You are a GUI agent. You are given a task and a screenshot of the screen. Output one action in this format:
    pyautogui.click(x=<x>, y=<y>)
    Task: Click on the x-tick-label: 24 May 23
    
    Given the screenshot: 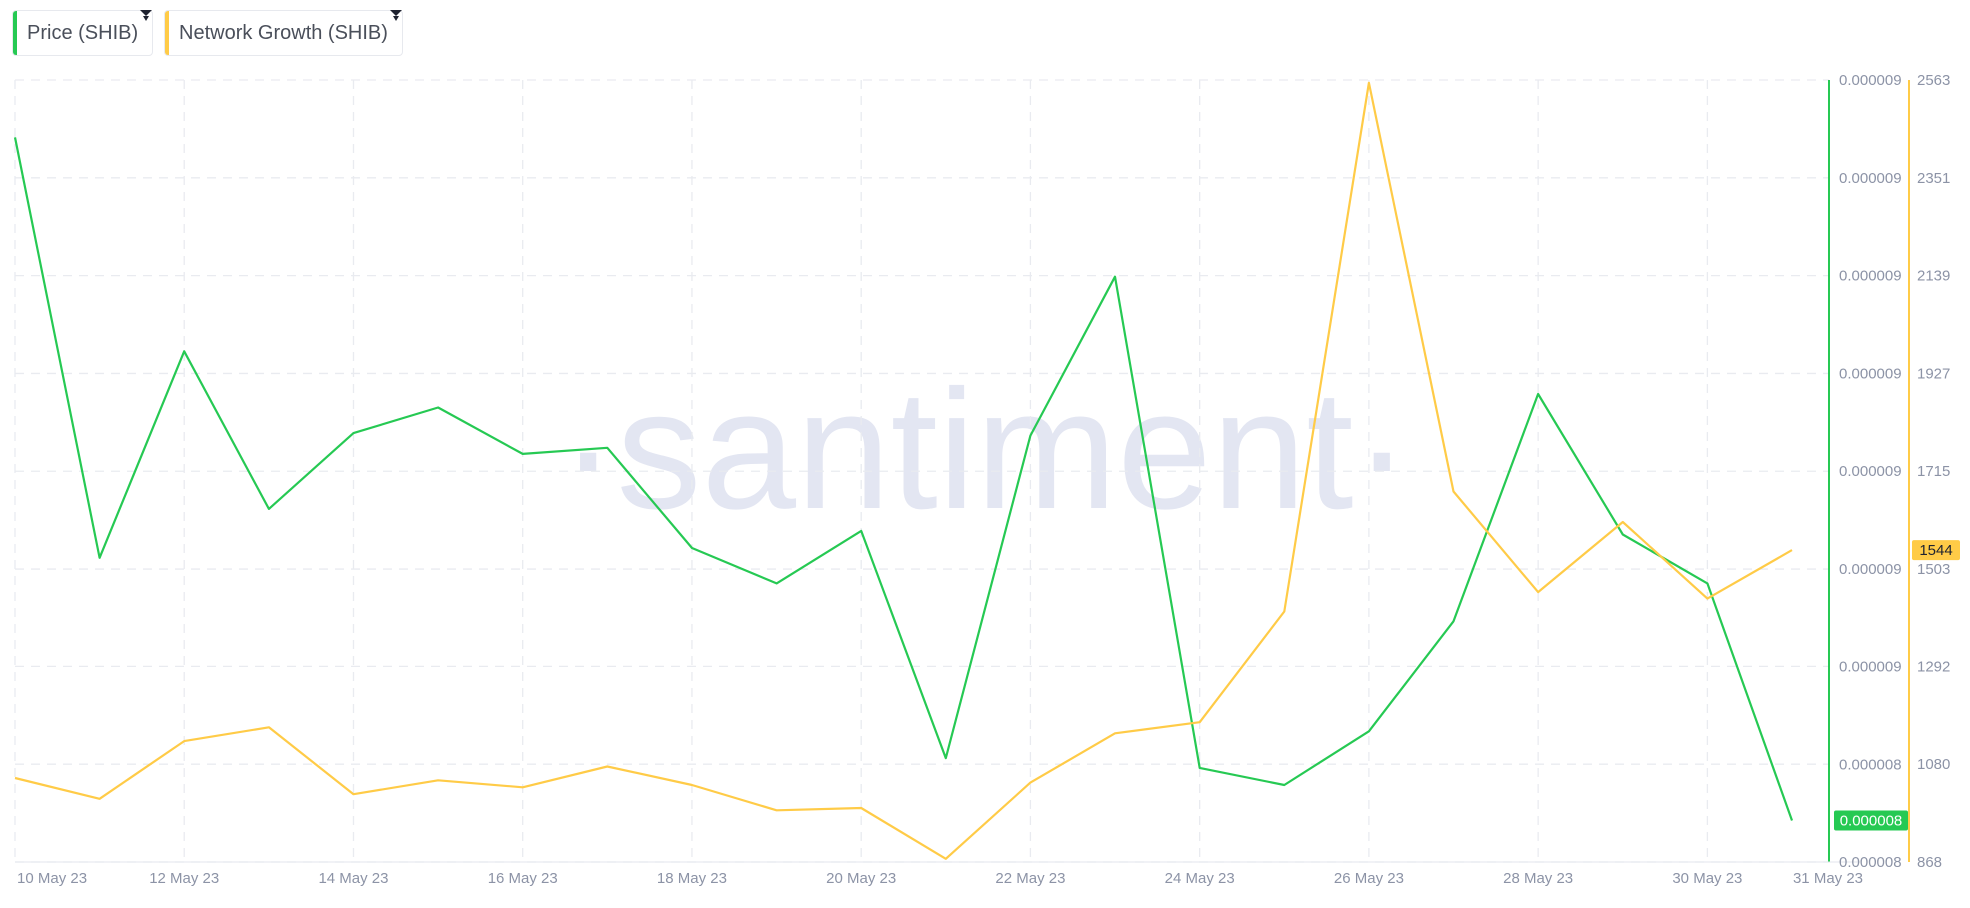 What is the action you would take?
    pyautogui.click(x=1200, y=878)
    